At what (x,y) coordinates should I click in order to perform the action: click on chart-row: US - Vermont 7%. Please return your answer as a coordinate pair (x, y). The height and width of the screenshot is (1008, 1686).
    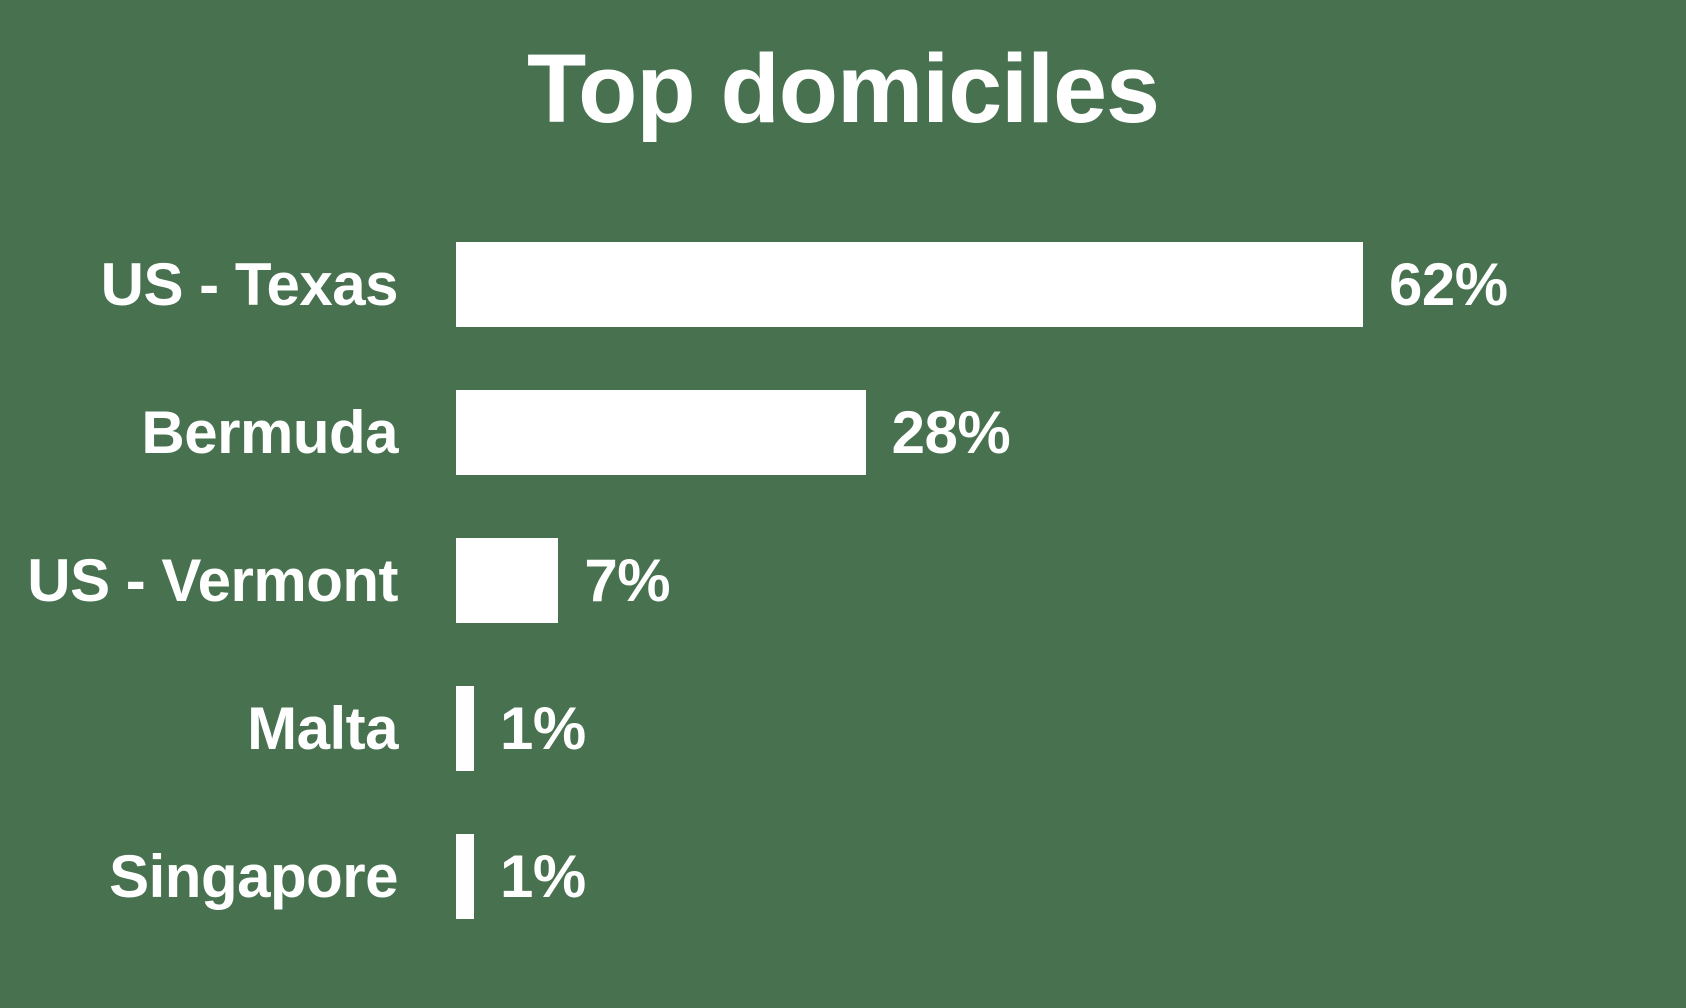
    Looking at the image, I should click on (843, 580).